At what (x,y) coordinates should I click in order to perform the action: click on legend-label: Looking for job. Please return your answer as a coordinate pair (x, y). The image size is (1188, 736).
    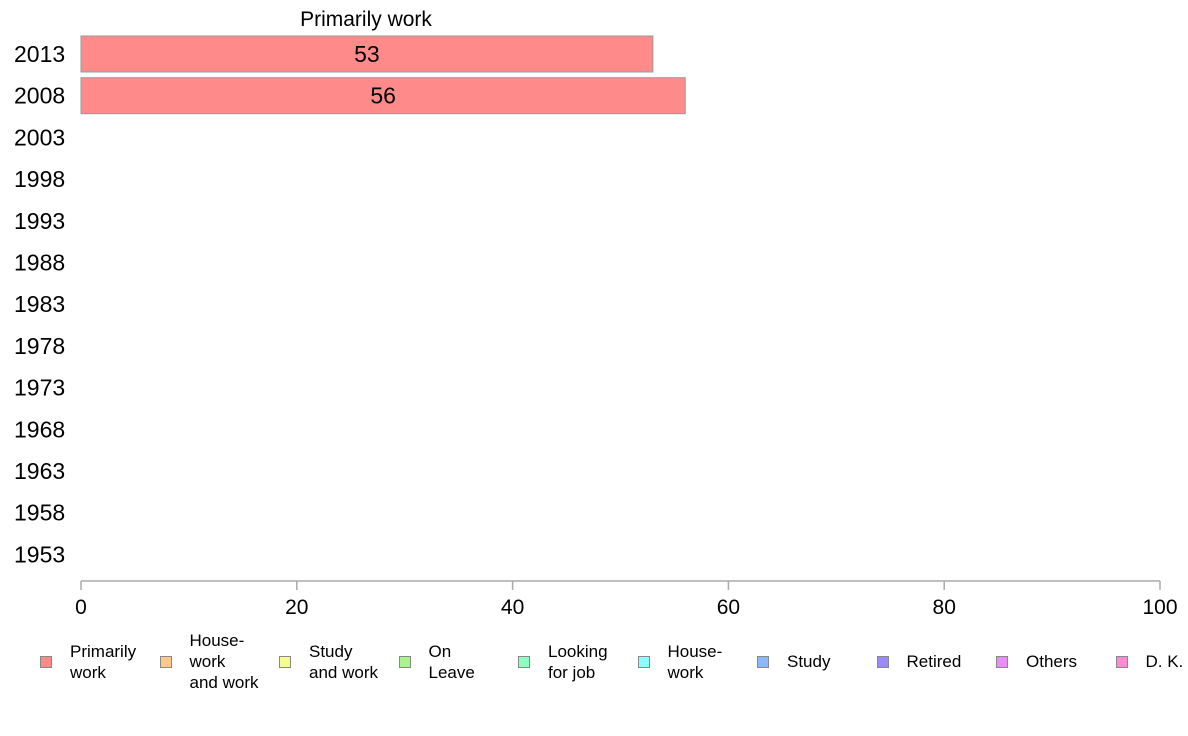
    Looking at the image, I should click on (578, 662).